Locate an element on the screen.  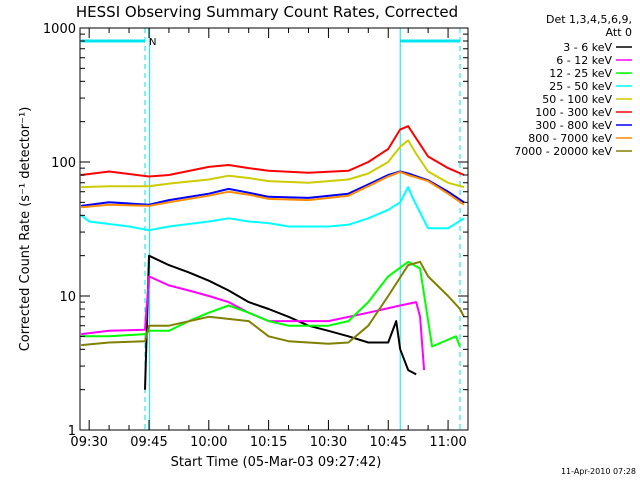
y-axis-label: Corrected Count Rate (s⁻¹ detector⁻¹) is located at coordinates (25, 229).